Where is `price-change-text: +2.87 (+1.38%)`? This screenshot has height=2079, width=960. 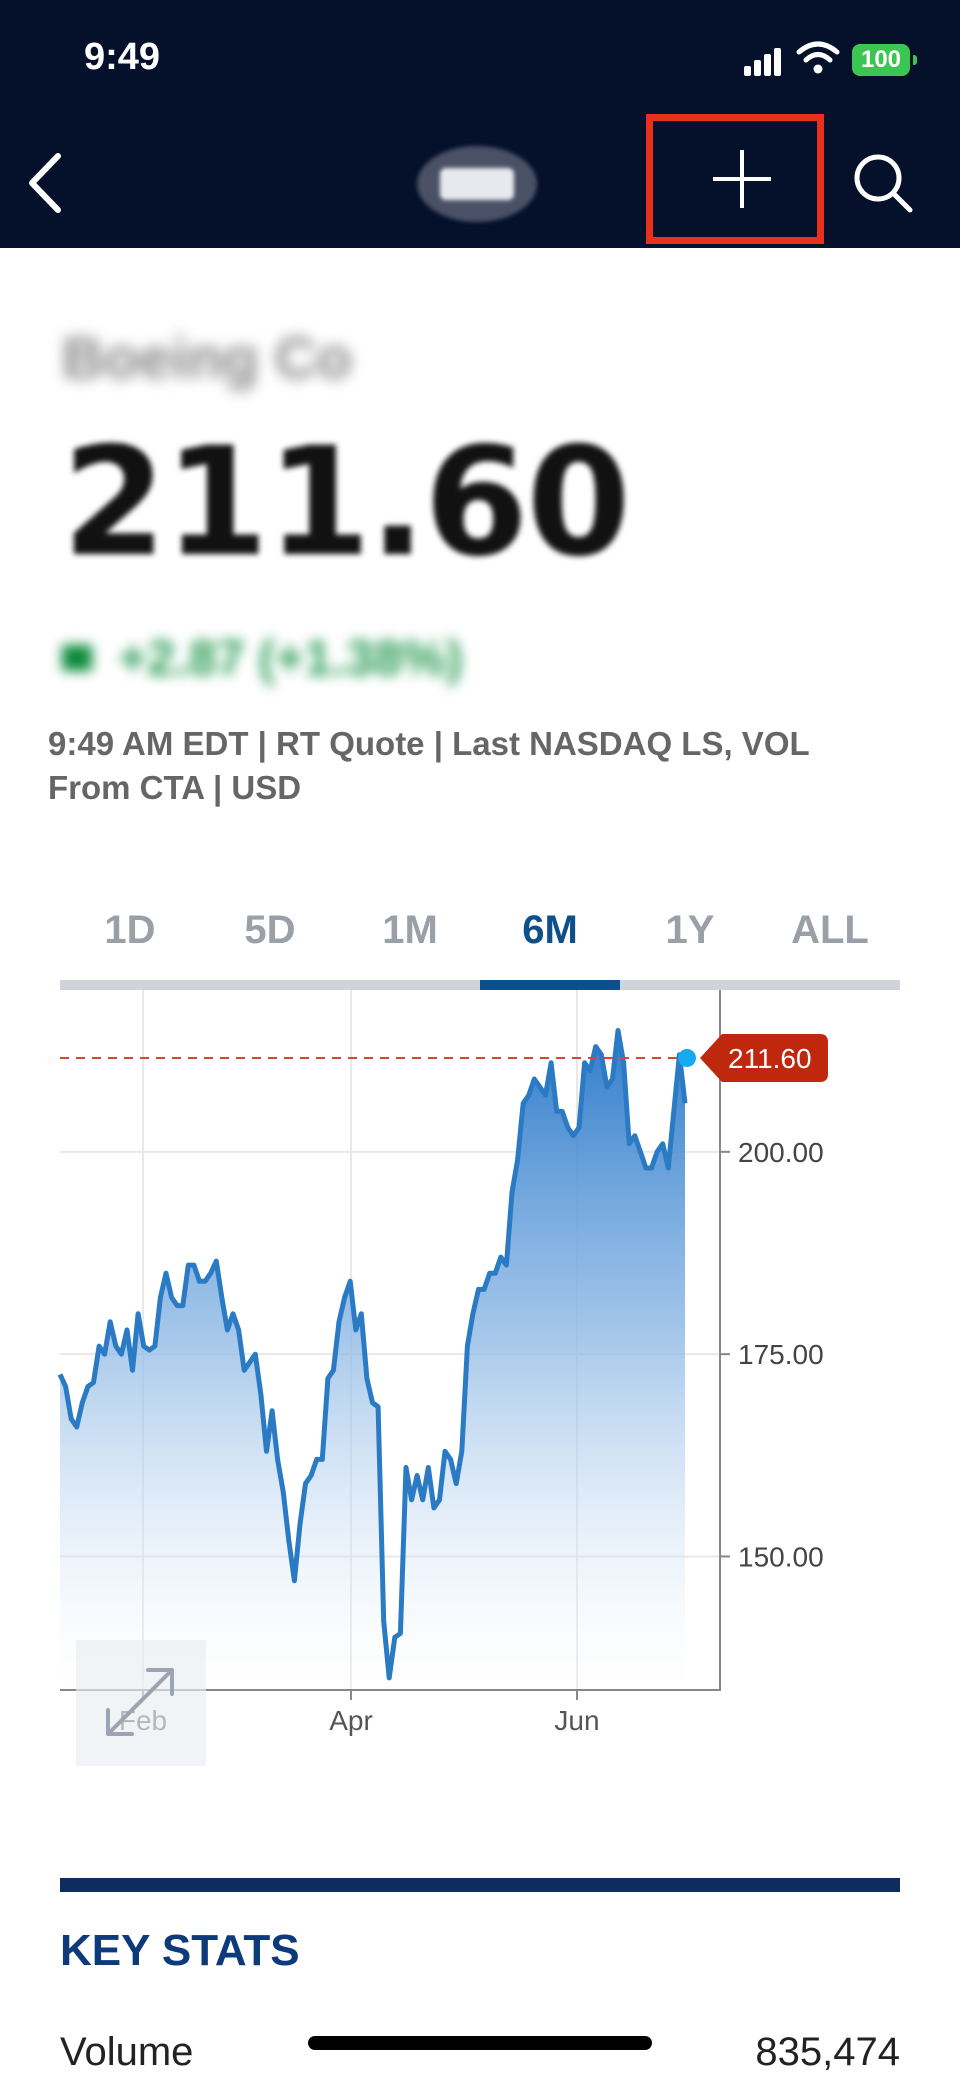
price-change-text: +2.87 (+1.38%) is located at coordinates (290, 658).